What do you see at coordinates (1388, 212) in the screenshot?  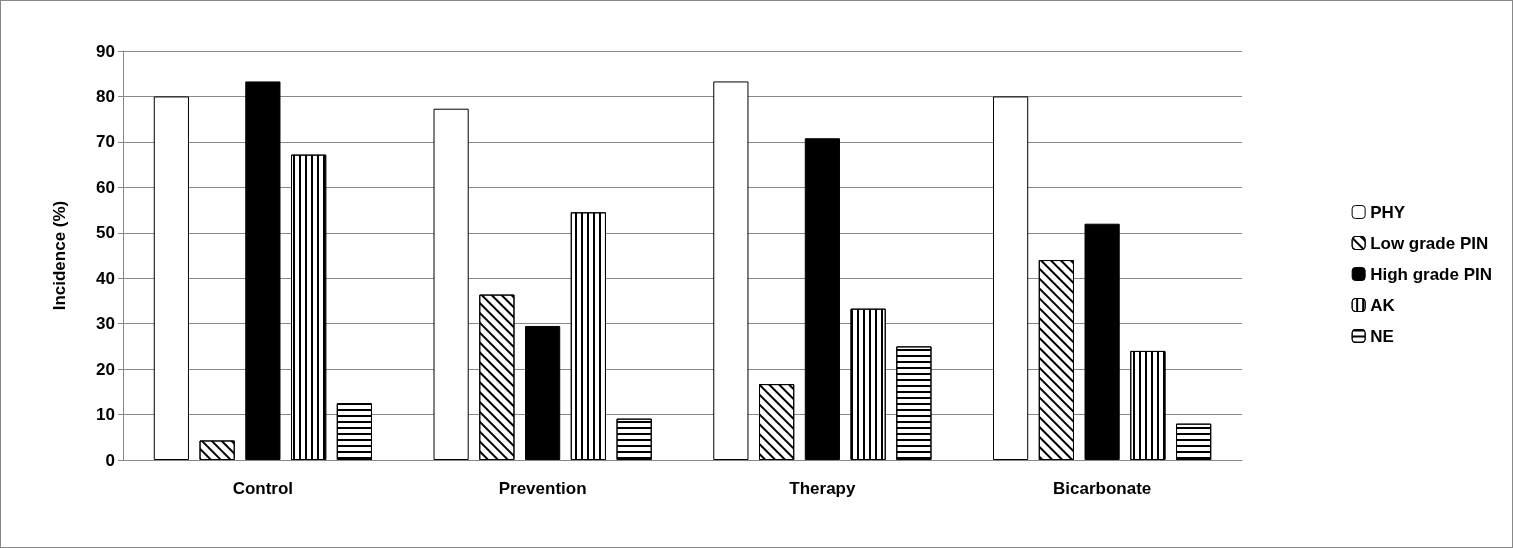 I see `legend-label: PHY` at bounding box center [1388, 212].